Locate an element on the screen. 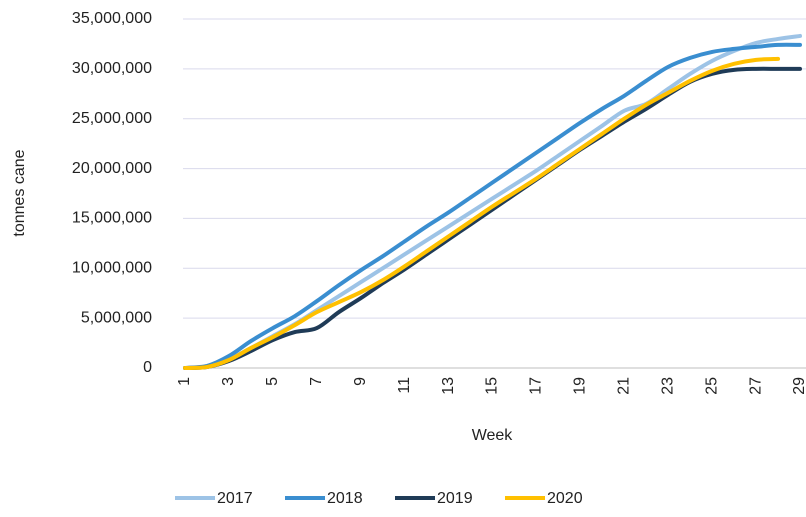  y-tick-label: 5,000,000 is located at coordinates (116, 317).